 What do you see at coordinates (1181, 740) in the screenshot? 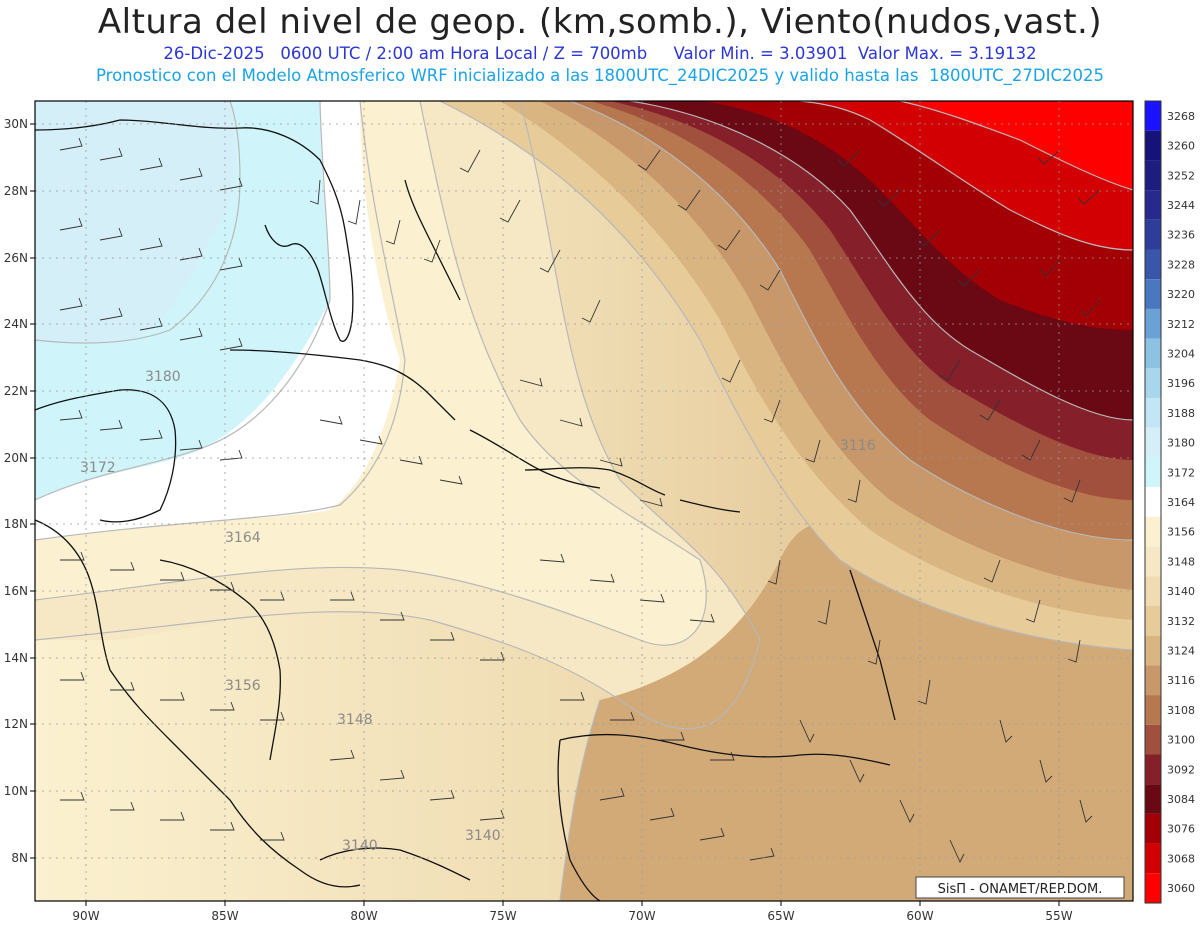
I see `colorbar-label-3100: 3100` at bounding box center [1181, 740].